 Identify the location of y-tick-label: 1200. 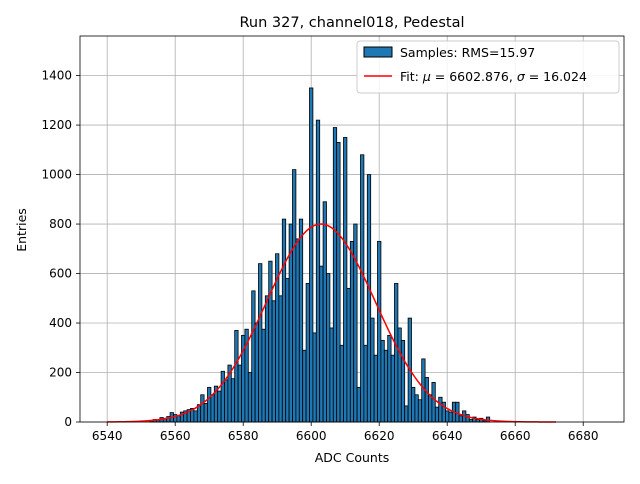
(56, 125).